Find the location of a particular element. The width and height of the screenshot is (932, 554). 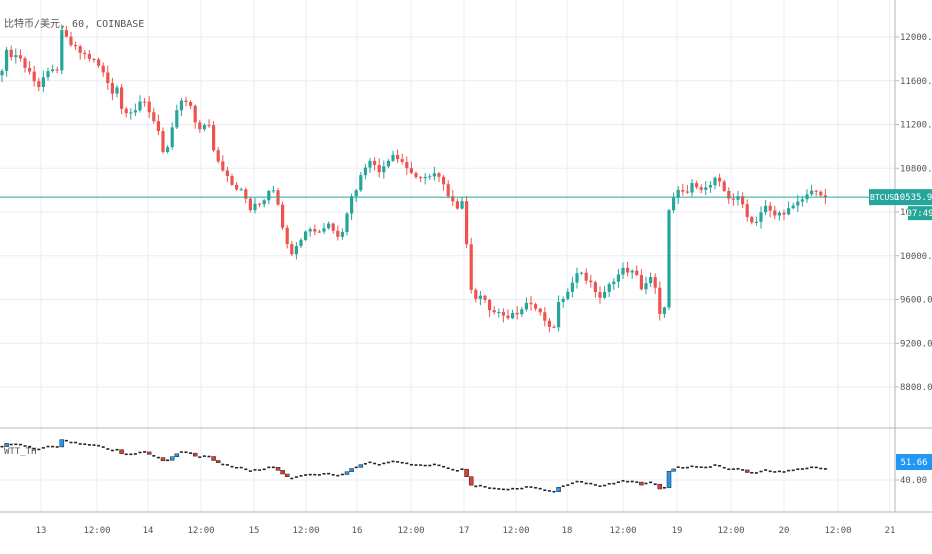

indicator-badge is located at coordinates (914, 462).